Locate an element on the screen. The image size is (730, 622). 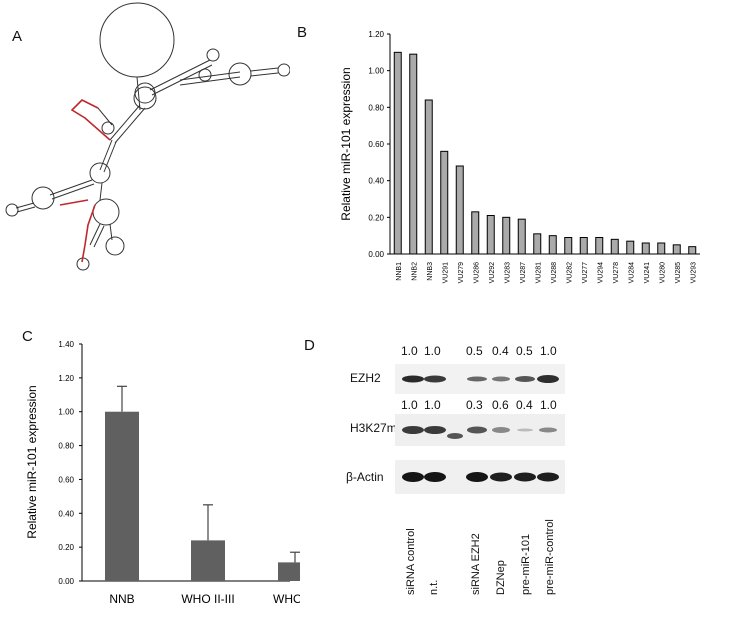
lane-label: siRNA control is located at coordinates (411, 561).